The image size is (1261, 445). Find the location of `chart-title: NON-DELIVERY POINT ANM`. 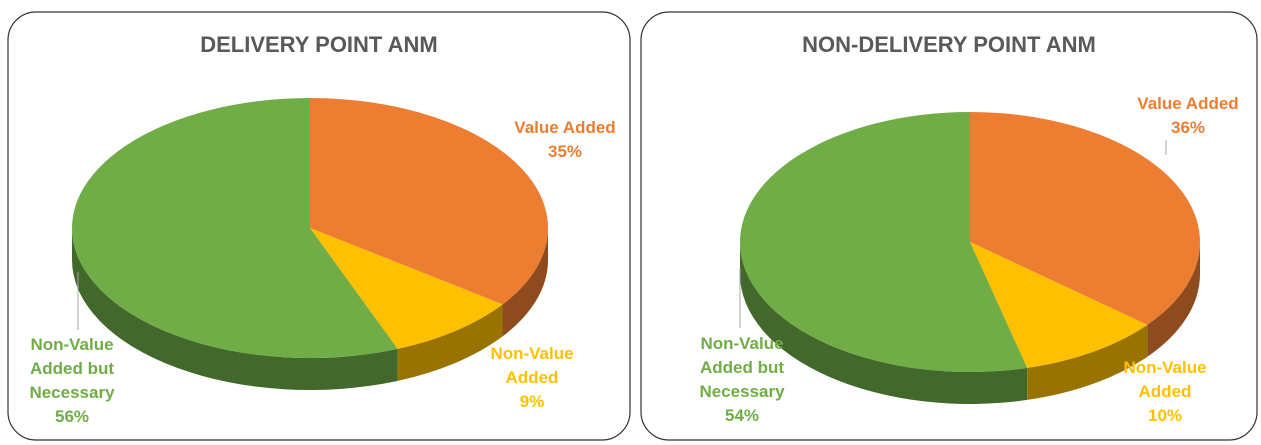

chart-title: NON-DELIVERY POINT ANM is located at coordinates (949, 44).